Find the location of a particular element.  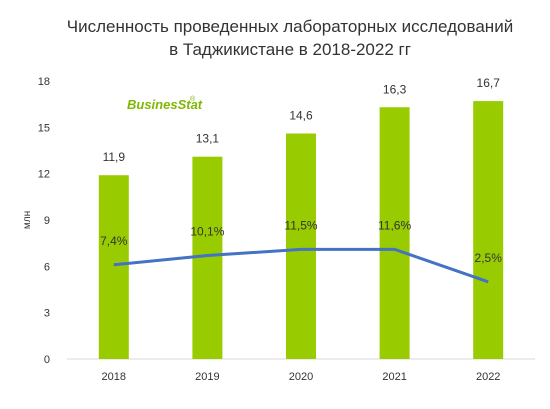

y-tick-label: 12 is located at coordinates (44, 175).